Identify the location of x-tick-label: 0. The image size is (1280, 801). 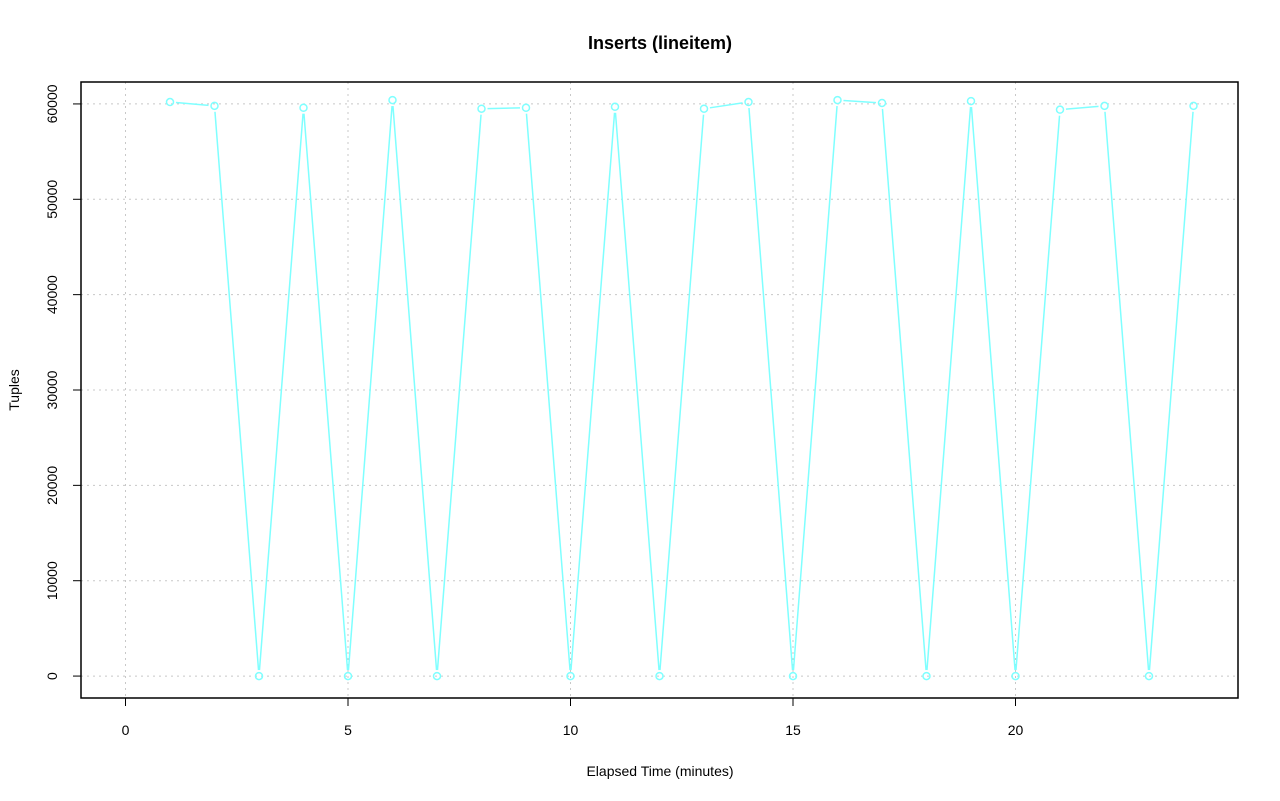
(126, 730).